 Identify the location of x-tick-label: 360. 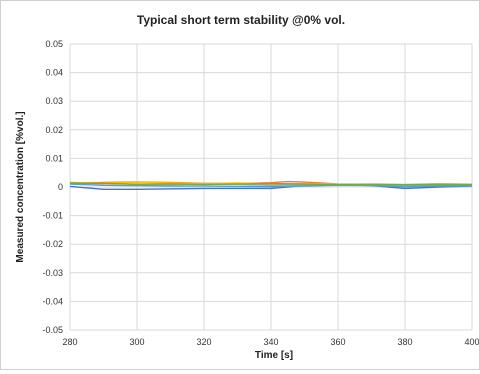
(337, 342).